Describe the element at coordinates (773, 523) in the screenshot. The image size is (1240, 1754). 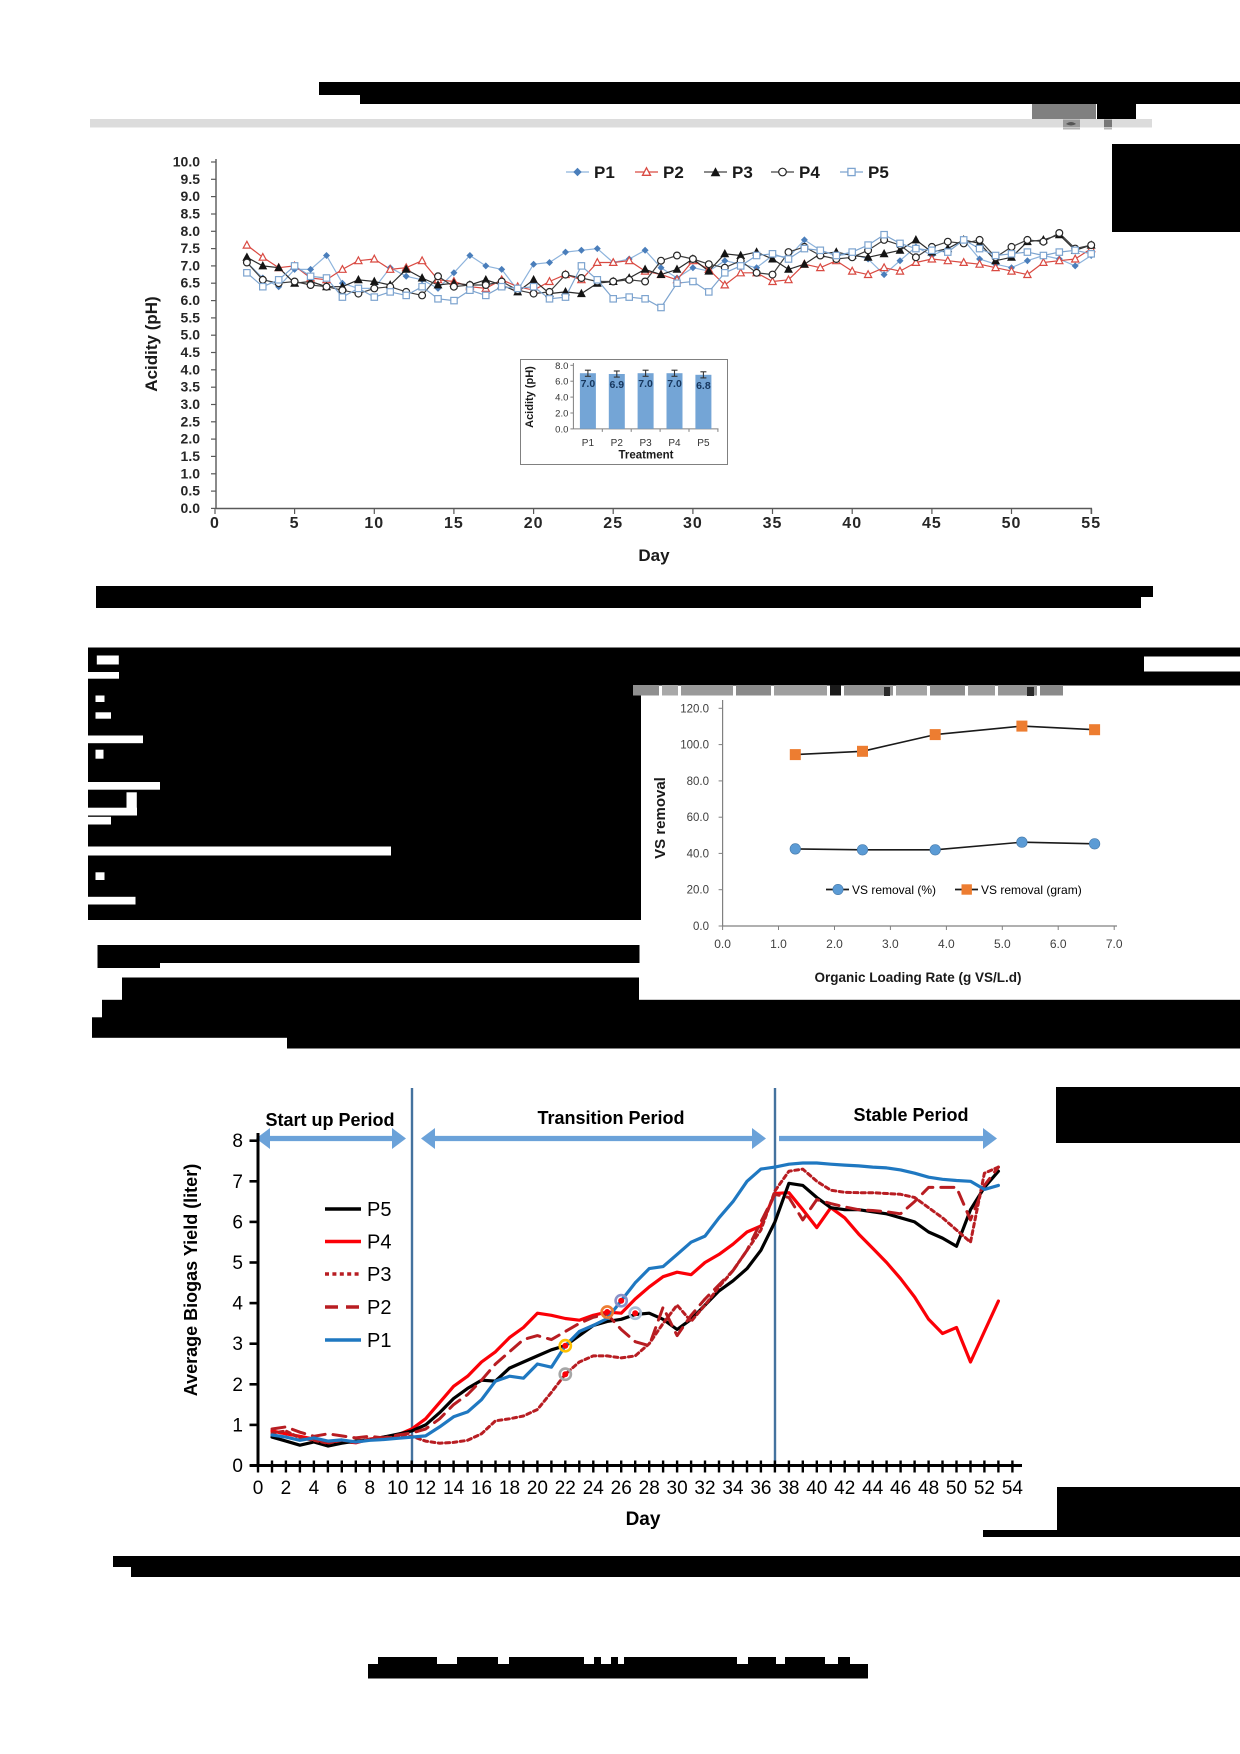
I see `svg-text: 35` at that location.